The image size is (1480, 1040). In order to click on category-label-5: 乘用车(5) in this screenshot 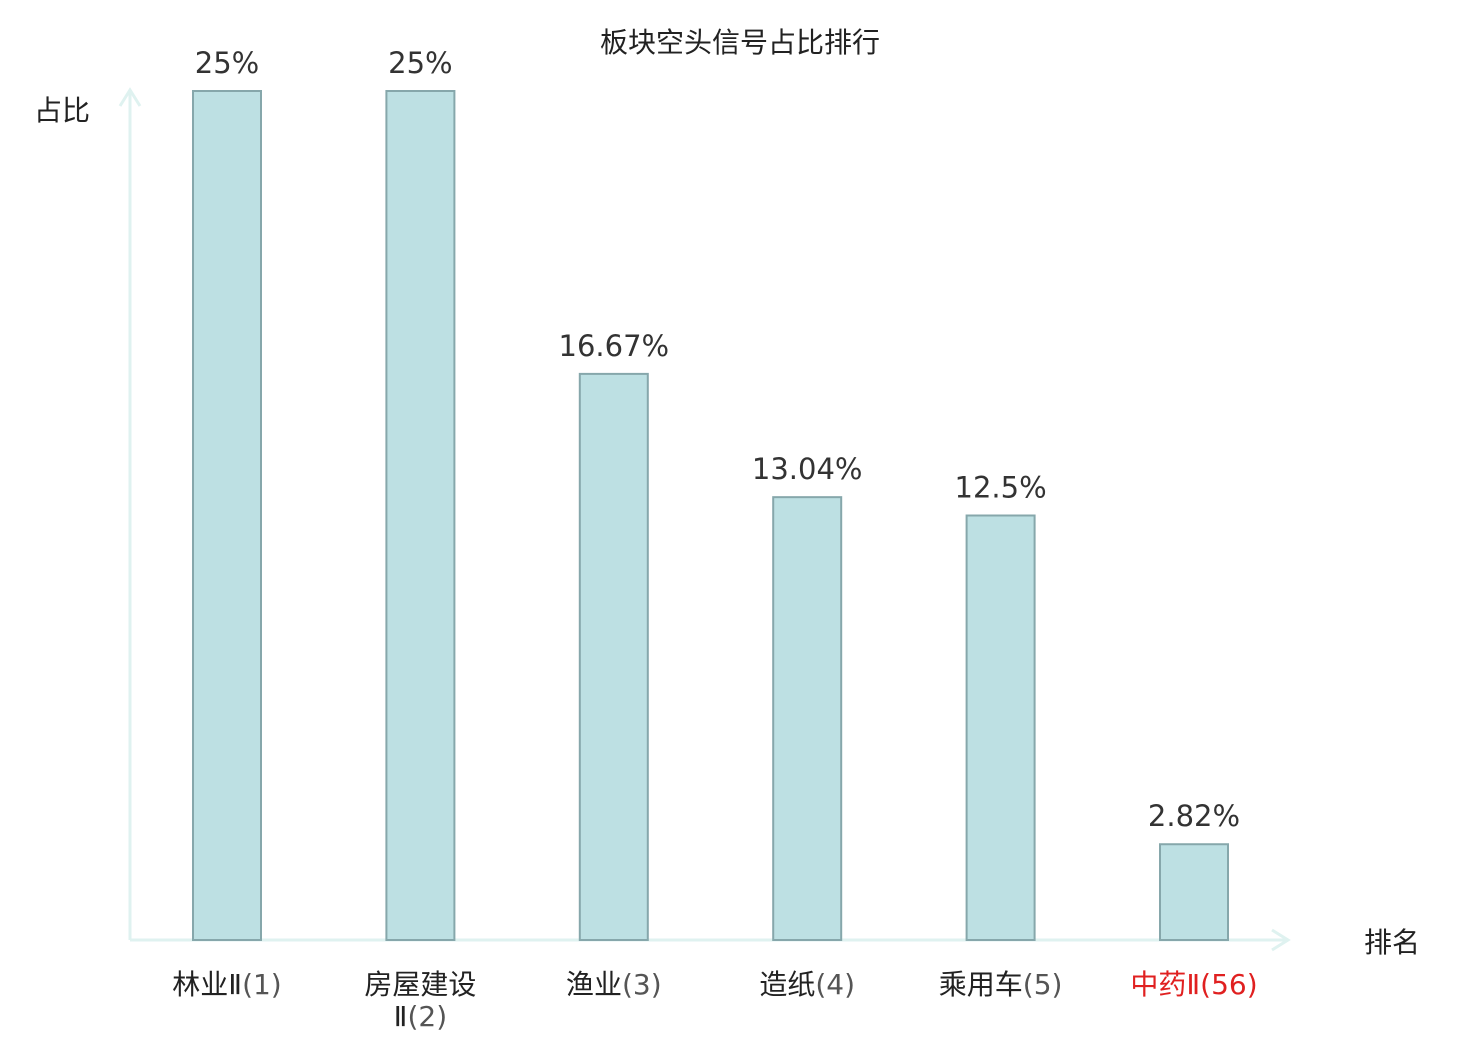, I will do `click(1001, 984)`.